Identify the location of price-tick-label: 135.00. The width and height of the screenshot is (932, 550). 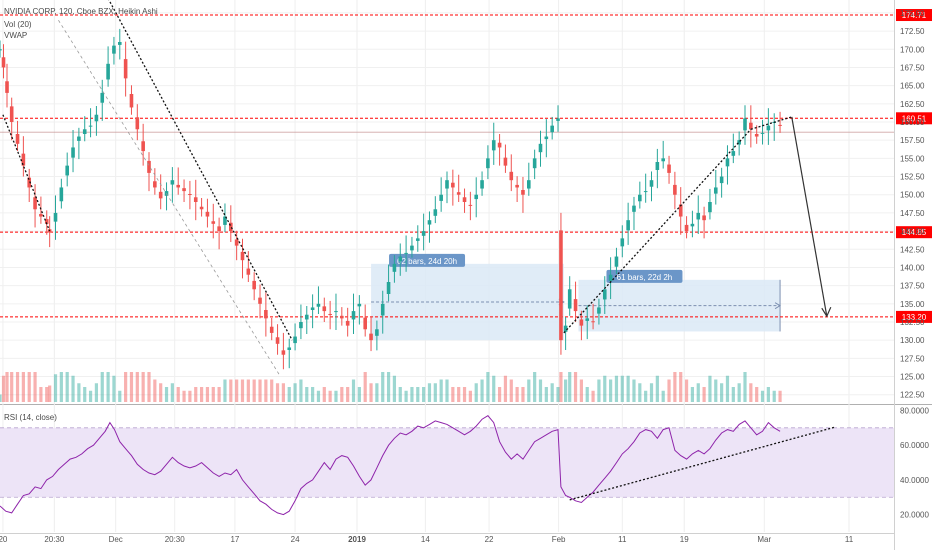
(912, 304).